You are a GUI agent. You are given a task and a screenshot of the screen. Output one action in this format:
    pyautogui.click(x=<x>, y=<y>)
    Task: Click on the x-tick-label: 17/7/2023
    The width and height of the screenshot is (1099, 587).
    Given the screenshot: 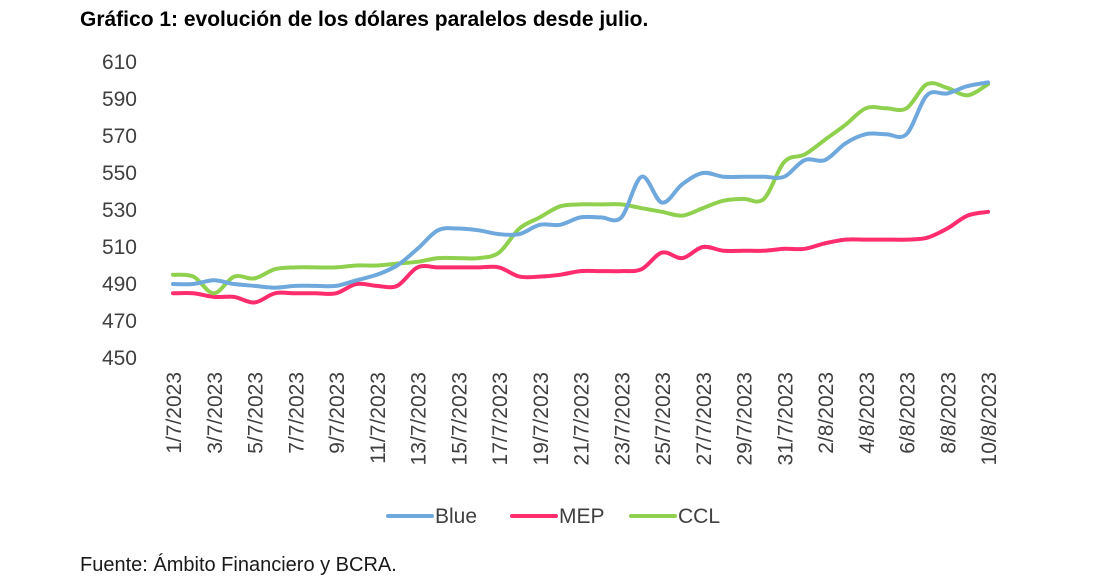 What is the action you would take?
    pyautogui.click(x=500, y=418)
    